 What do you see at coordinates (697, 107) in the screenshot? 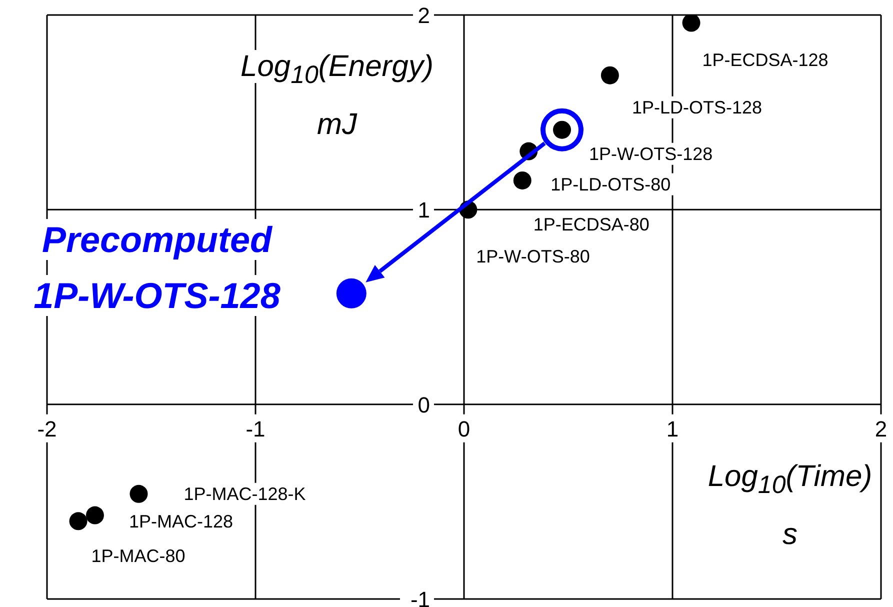
I see `annotation: 1P-LD-OTS-128` at bounding box center [697, 107].